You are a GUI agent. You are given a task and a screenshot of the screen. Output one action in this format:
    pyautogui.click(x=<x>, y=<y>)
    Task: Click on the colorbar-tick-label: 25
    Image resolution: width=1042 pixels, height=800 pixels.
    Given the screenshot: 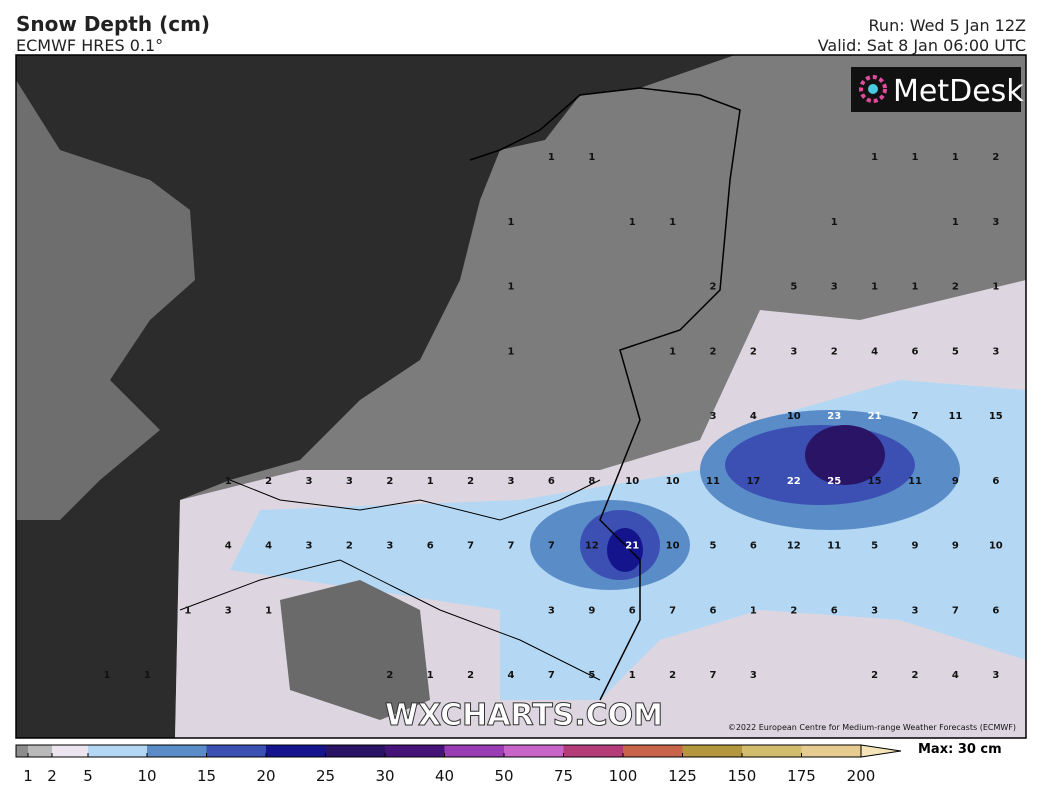 What is the action you would take?
    pyautogui.click(x=325, y=776)
    